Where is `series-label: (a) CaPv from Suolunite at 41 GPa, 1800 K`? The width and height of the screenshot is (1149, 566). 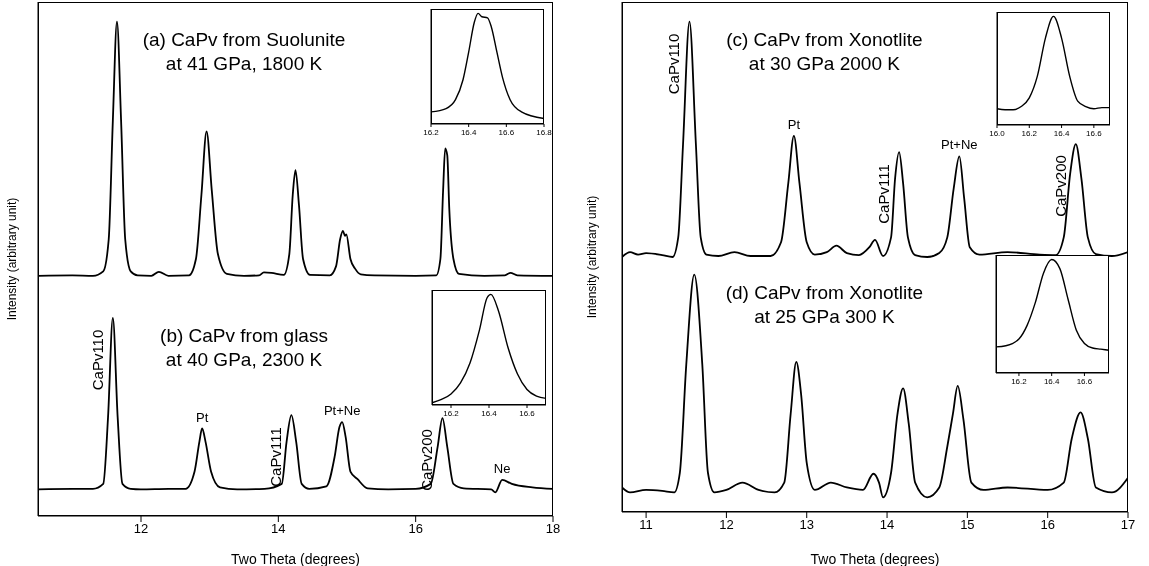 series-label: (a) CaPv from Suolunite at 41 GPa, 1800 K is located at coordinates (244, 51).